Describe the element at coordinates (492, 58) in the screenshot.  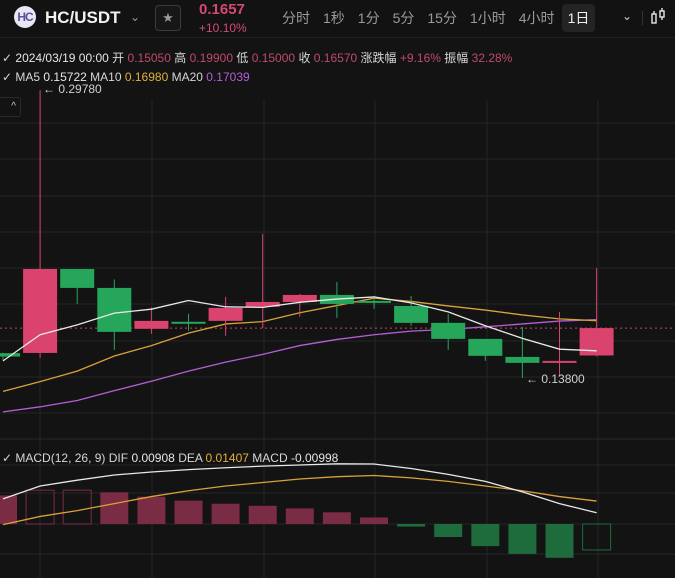
I see `amplitude-value: 32.28%` at that location.